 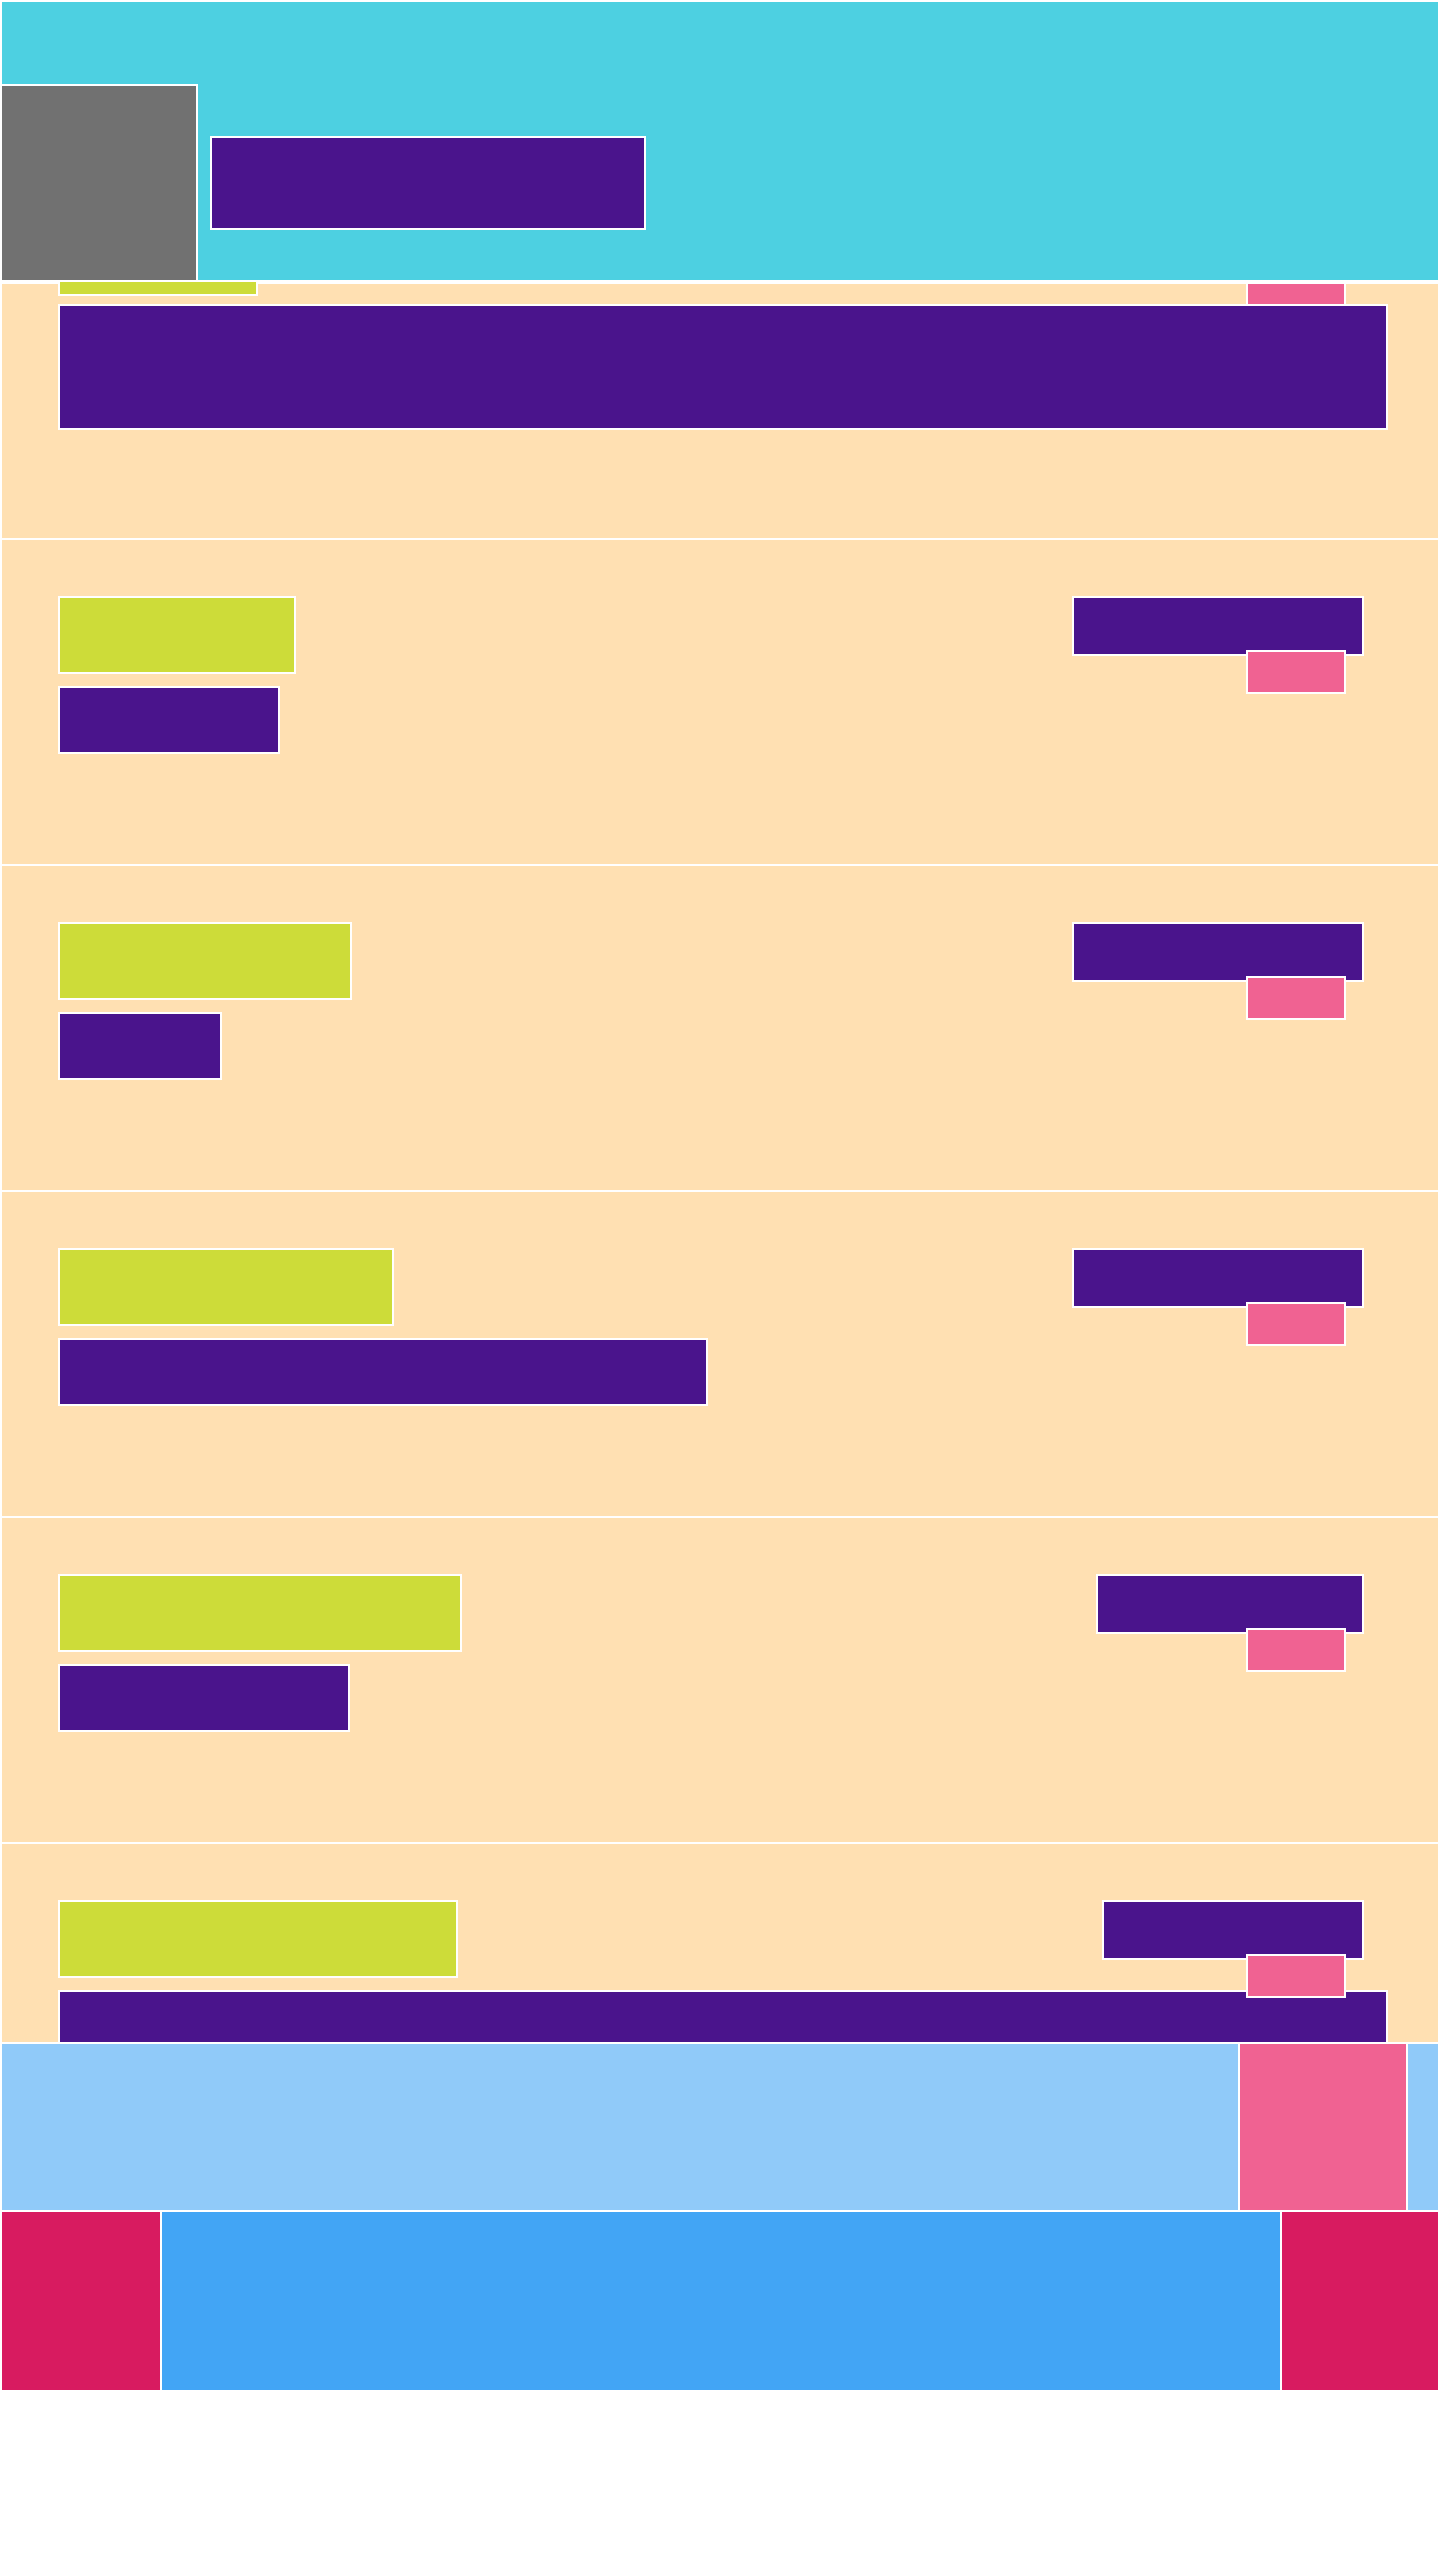 I want to click on header-thumbnail-image, so click(x=99, y=183).